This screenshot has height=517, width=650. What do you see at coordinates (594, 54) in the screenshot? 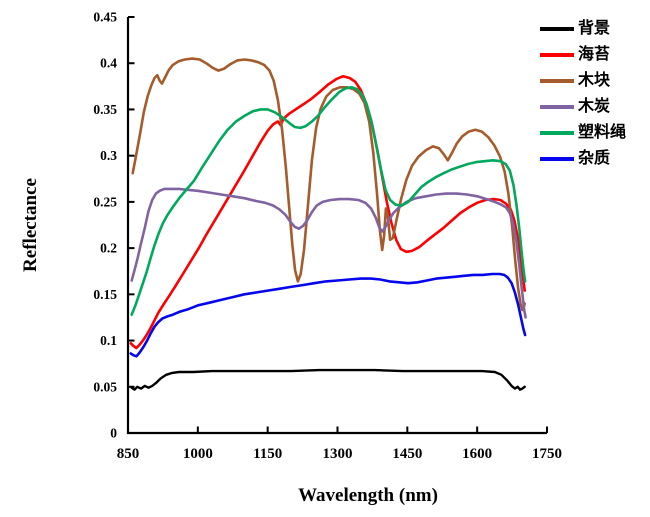
I see `legend-label: 海苔` at bounding box center [594, 54].